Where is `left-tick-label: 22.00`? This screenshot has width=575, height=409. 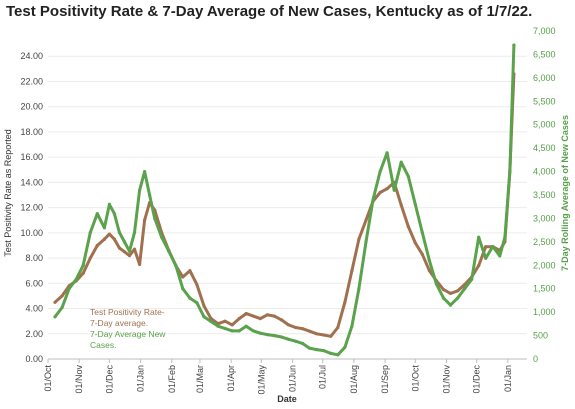 left-tick-label: 22.00 is located at coordinates (31, 81).